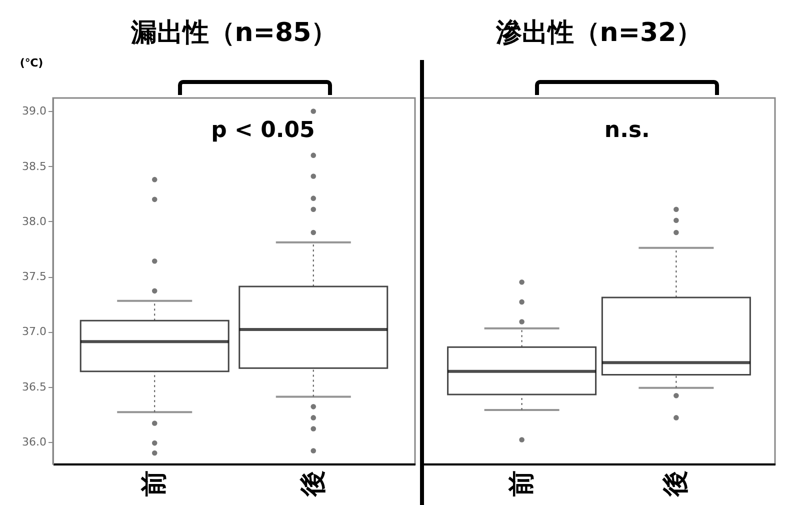  I want to click on y-tick-label: 37.0, so click(34, 331).